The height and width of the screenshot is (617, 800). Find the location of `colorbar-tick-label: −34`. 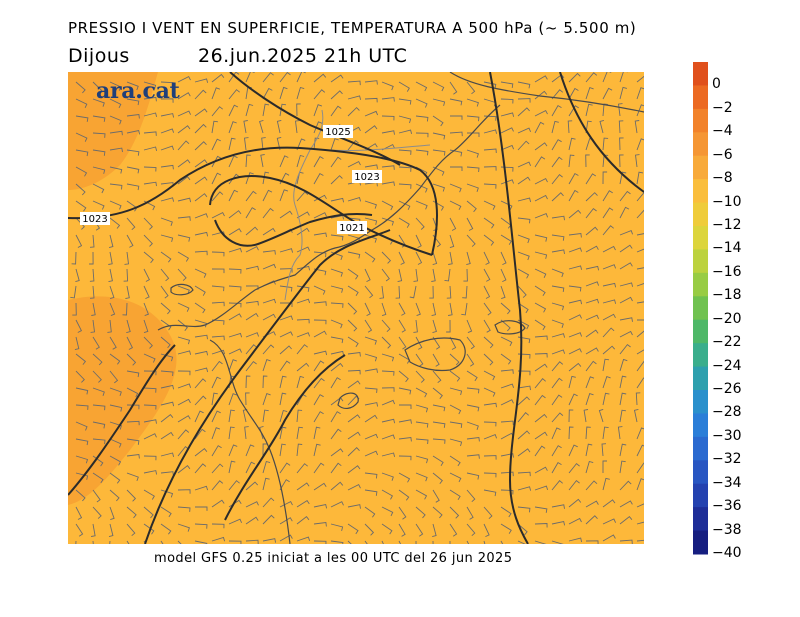

colorbar-tick-label: −34 is located at coordinates (727, 482).